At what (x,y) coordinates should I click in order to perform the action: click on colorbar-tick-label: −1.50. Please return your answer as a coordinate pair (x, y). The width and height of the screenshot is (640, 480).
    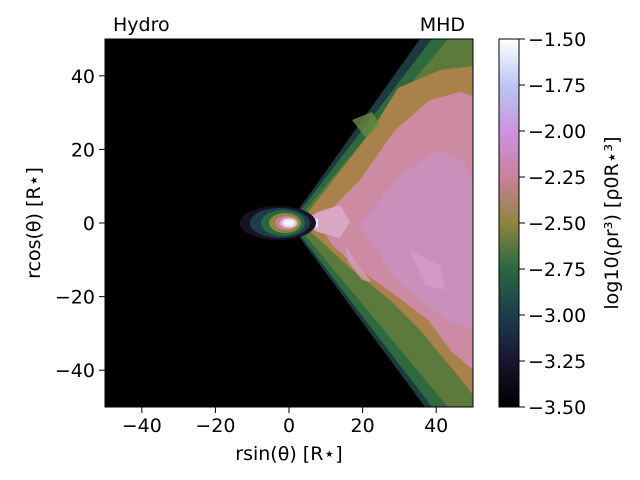
    Looking at the image, I should click on (557, 40).